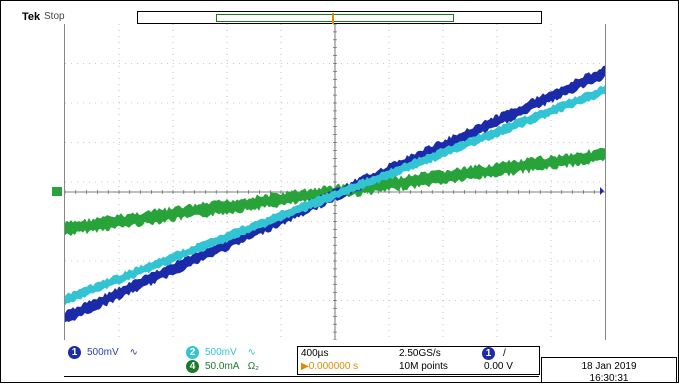  I want to click on ohm-icon: Ω₂, so click(253, 367).